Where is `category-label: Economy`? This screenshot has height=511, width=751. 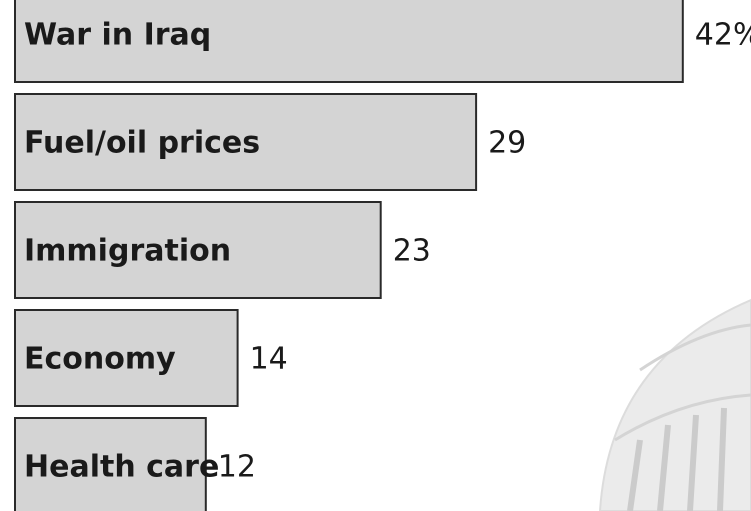 category-label: Economy is located at coordinates (100, 359).